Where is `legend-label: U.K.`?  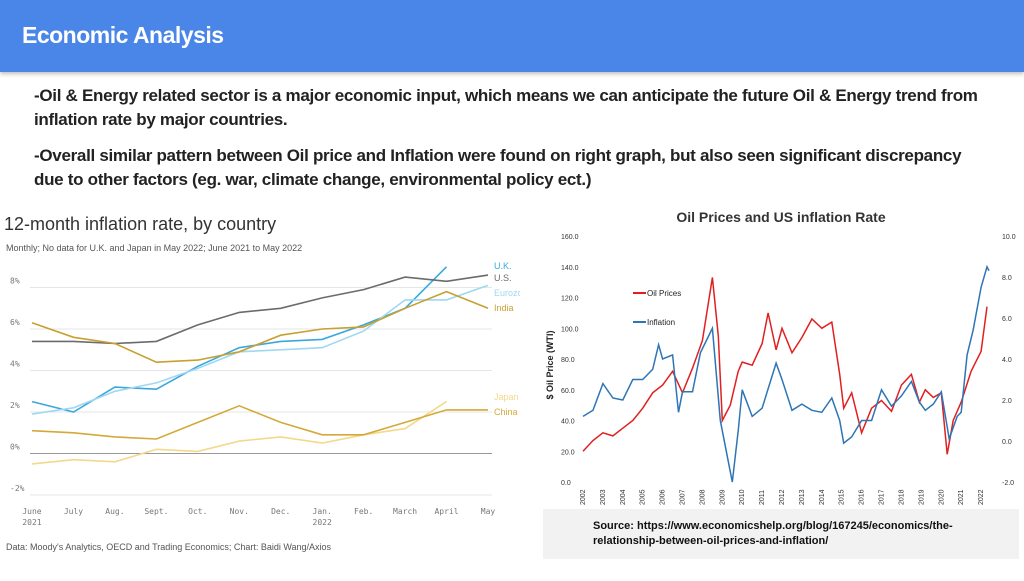
legend-label: U.K. is located at coordinates (503, 266).